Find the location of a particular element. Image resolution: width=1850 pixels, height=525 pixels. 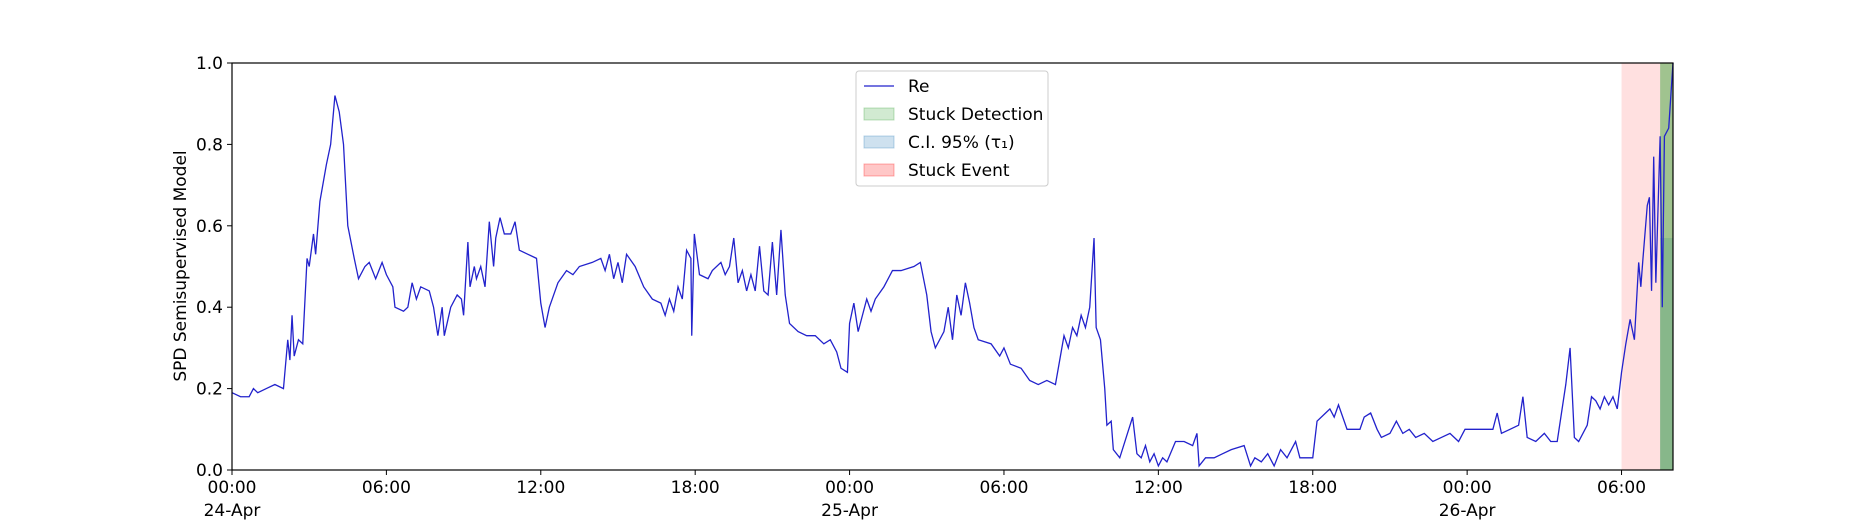

legend-label: Stuck Detection is located at coordinates (975, 115).